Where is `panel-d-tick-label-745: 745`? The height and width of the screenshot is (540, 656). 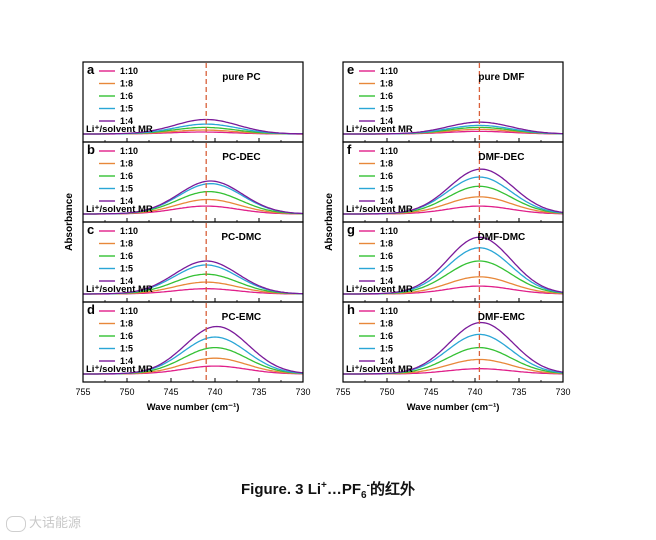 panel-d-tick-label-745: 745 is located at coordinates (170, 392).